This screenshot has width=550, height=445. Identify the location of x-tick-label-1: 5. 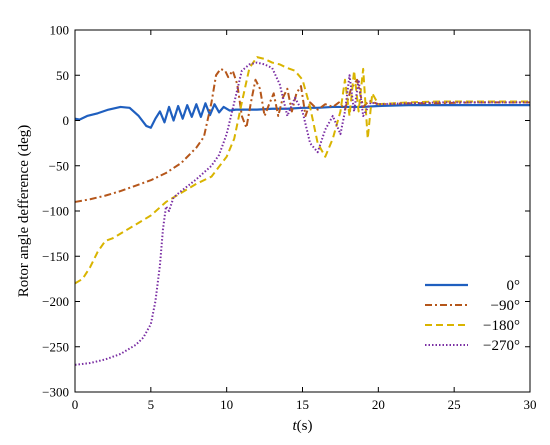
(151, 404).